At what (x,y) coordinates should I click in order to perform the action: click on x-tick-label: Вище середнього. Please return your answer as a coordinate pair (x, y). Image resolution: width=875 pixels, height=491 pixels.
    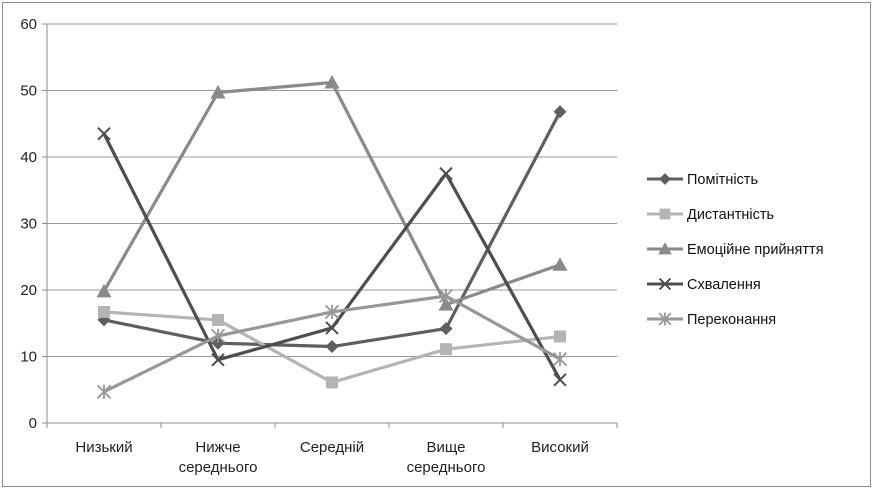
    Looking at the image, I should click on (446, 457).